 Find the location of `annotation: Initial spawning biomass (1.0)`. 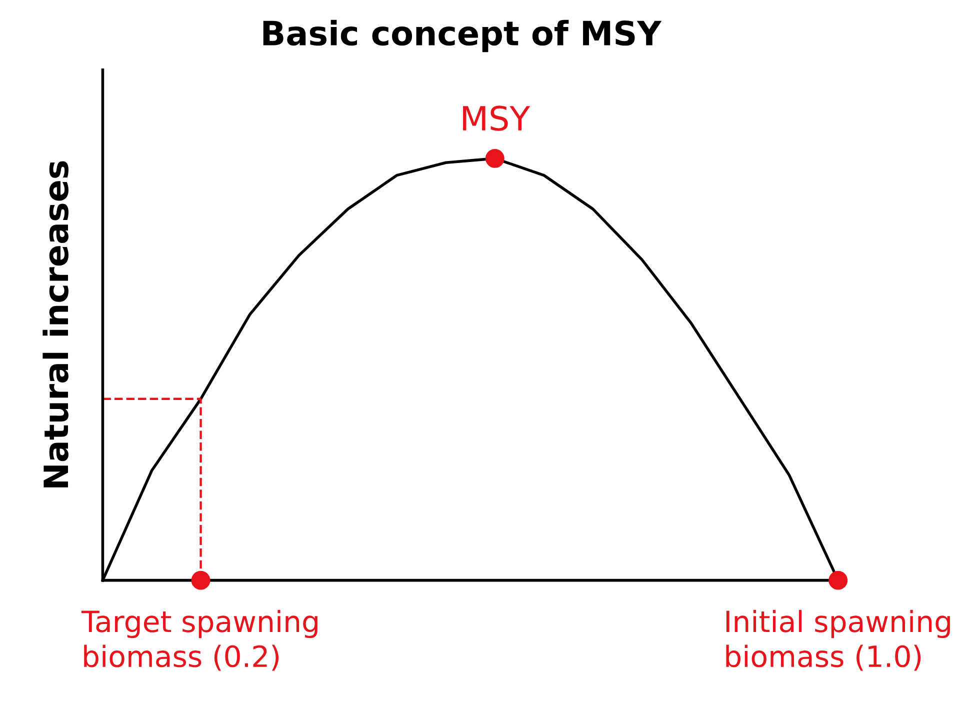

annotation: Initial spawning biomass (1.0) is located at coordinates (838, 640).